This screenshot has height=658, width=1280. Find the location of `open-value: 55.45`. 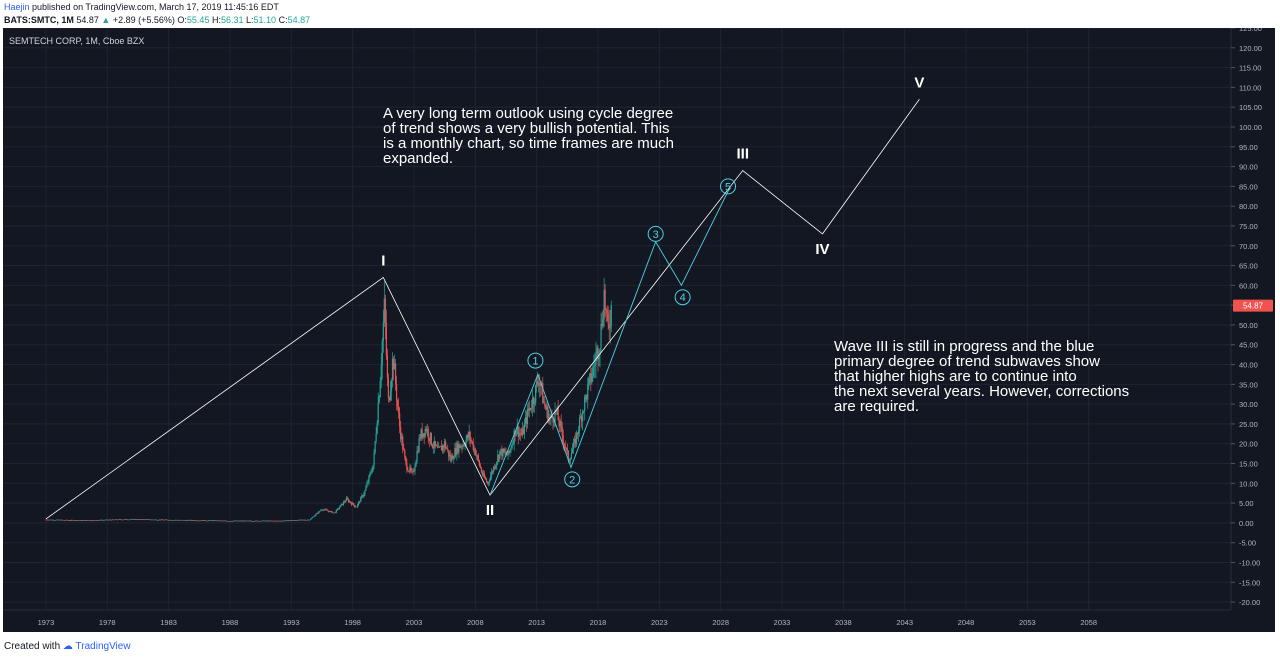

open-value: 55.45 is located at coordinates (198, 20).